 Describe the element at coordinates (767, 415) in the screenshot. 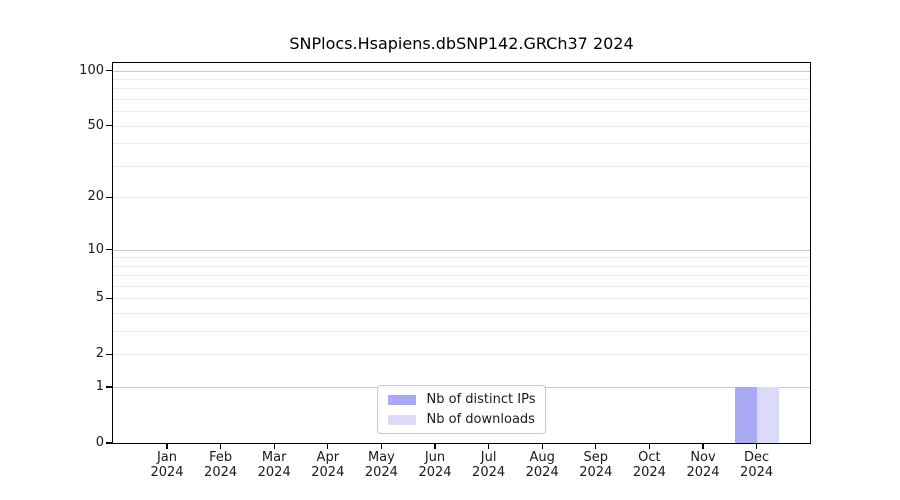

I see `bar-downloads` at that location.